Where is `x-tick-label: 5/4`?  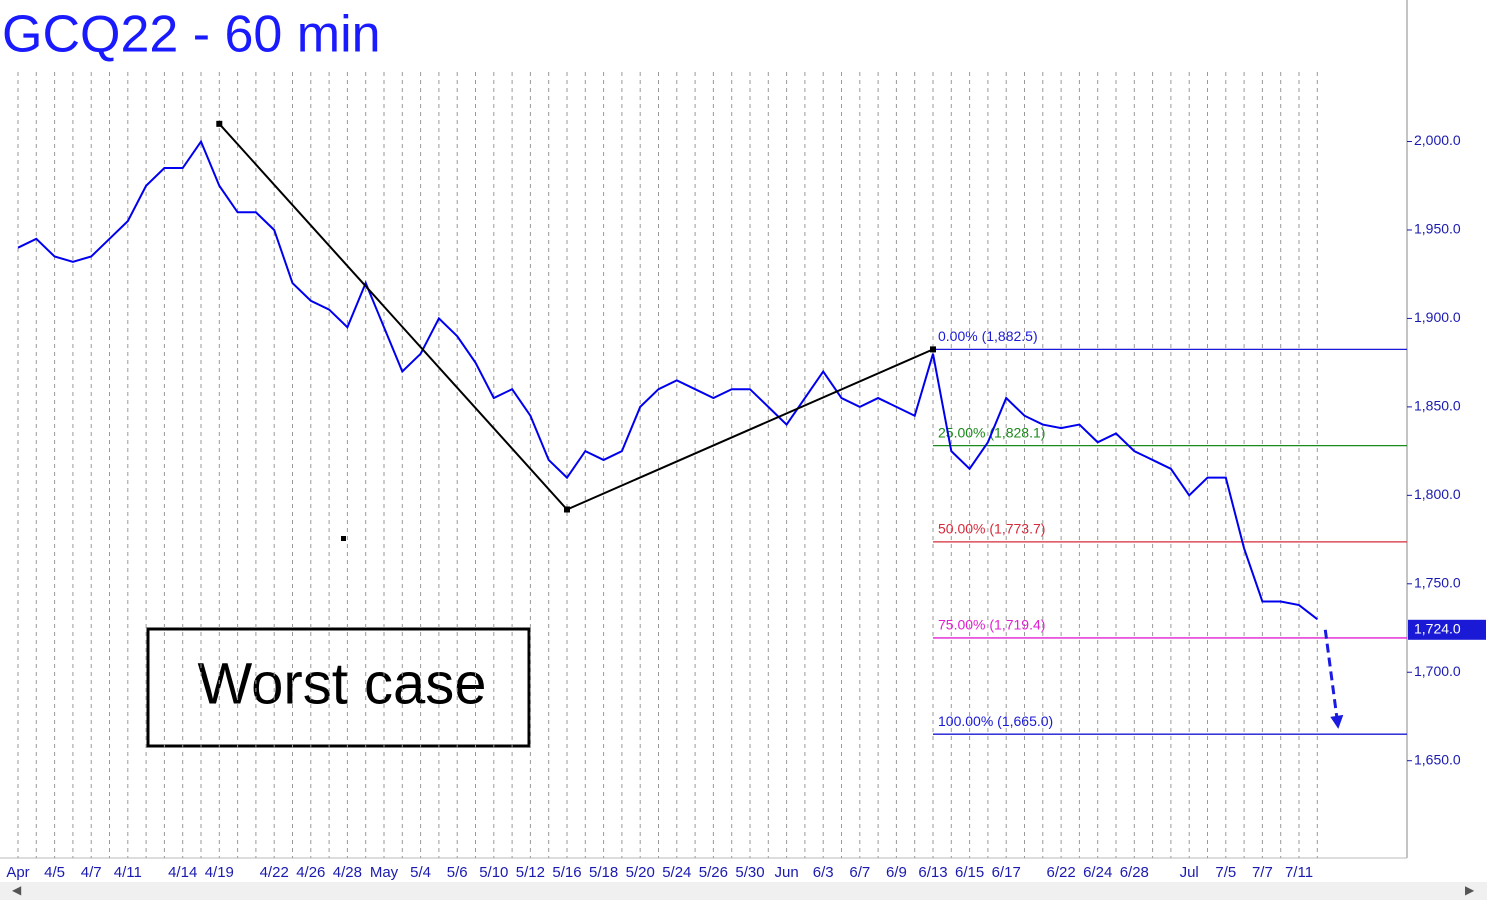
x-tick-label: 5/4 is located at coordinates (420, 872).